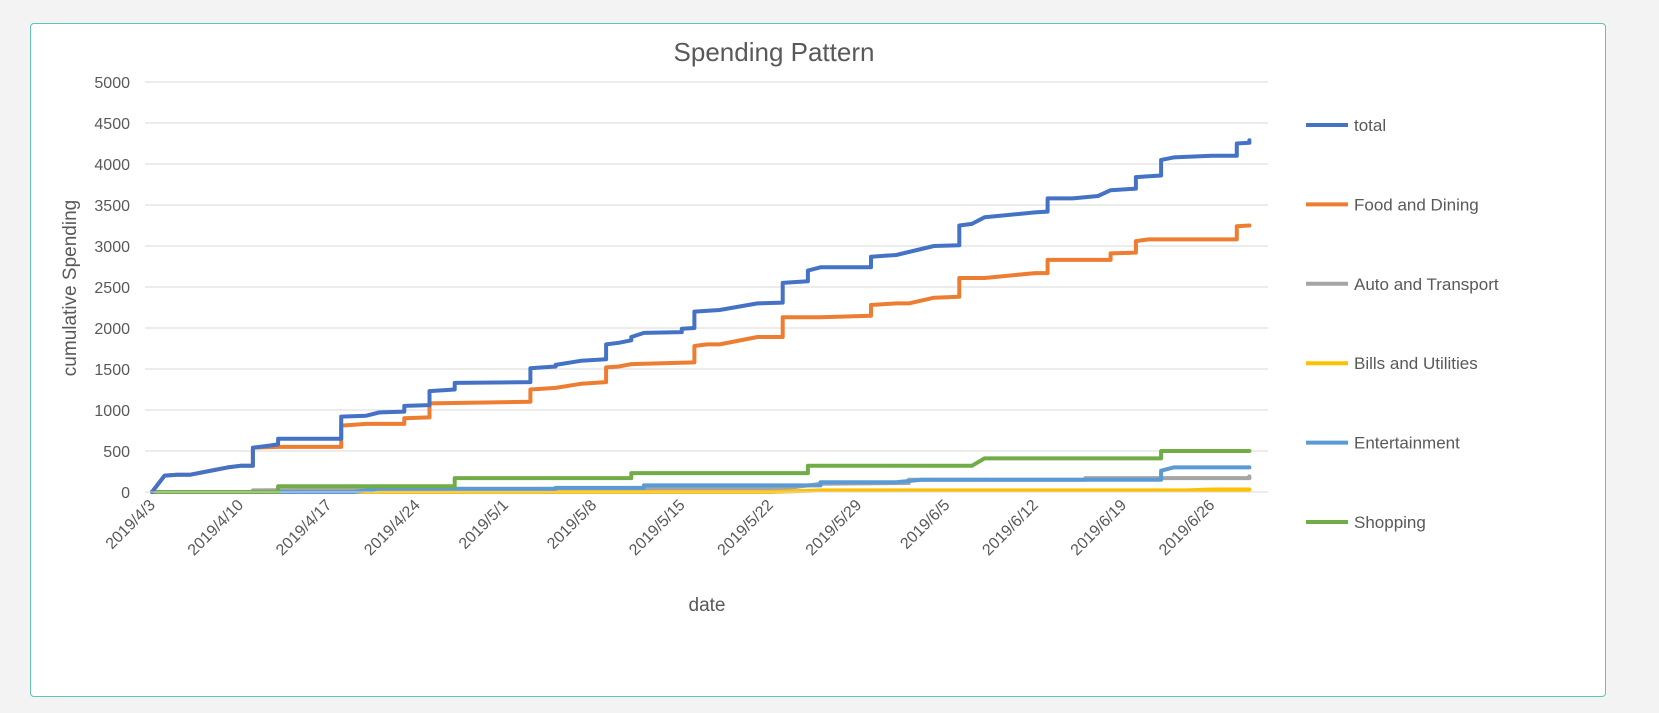  I want to click on y-axis-ticks: 0 500 1000 1500 2000 2500 3000 3500 4000 4500 5000, so click(112, 288).